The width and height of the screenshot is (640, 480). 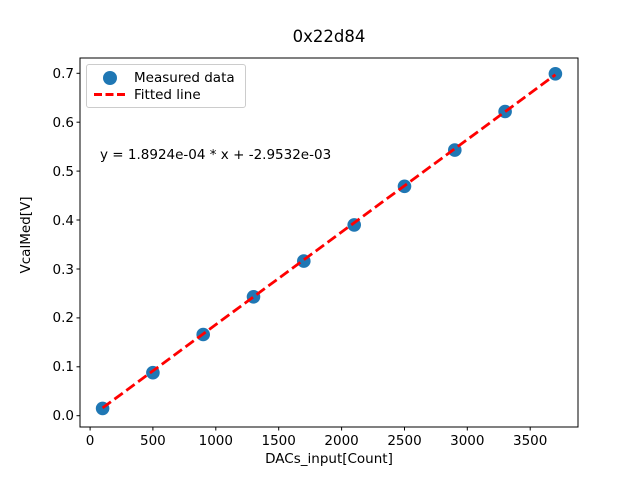 What do you see at coordinates (63, 220) in the screenshot?
I see `y-tick-label: 0.4` at bounding box center [63, 220].